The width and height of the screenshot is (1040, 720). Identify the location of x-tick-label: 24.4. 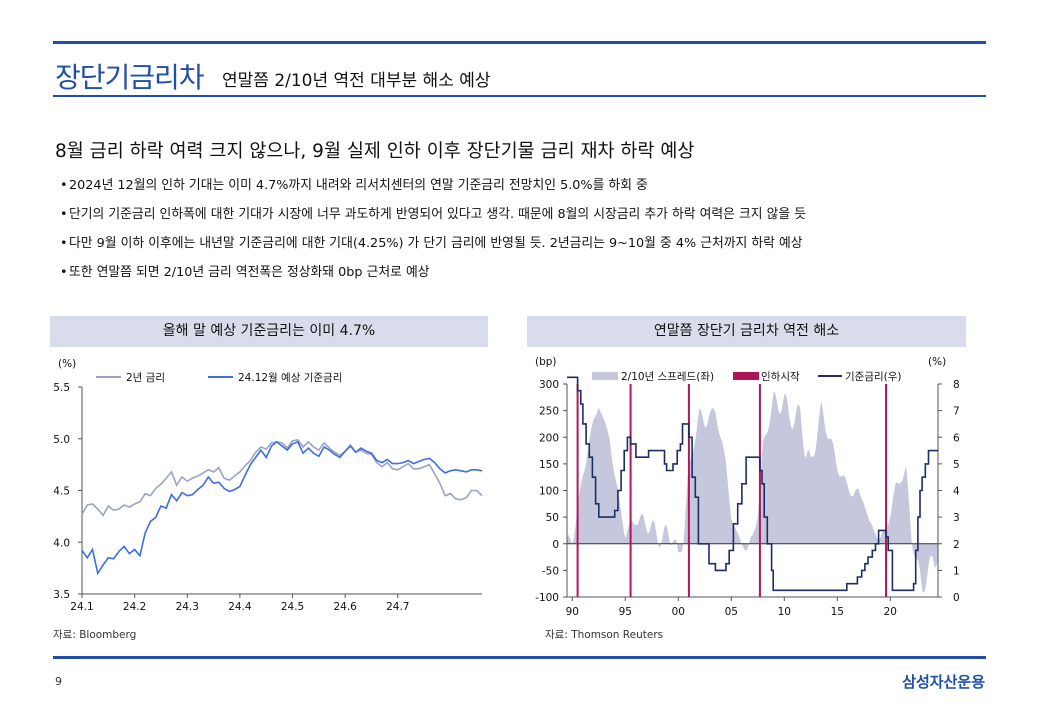
(240, 607).